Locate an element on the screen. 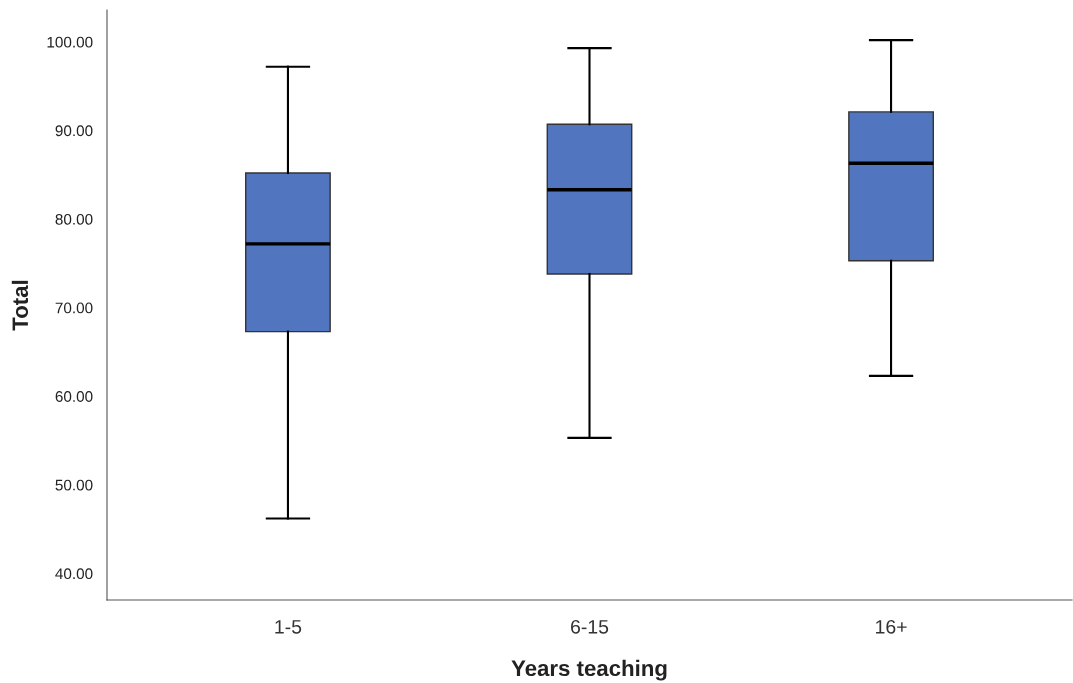 Image resolution: width=1073 pixels, height=683 pixels. x-tick-label: 16+ is located at coordinates (891, 626).